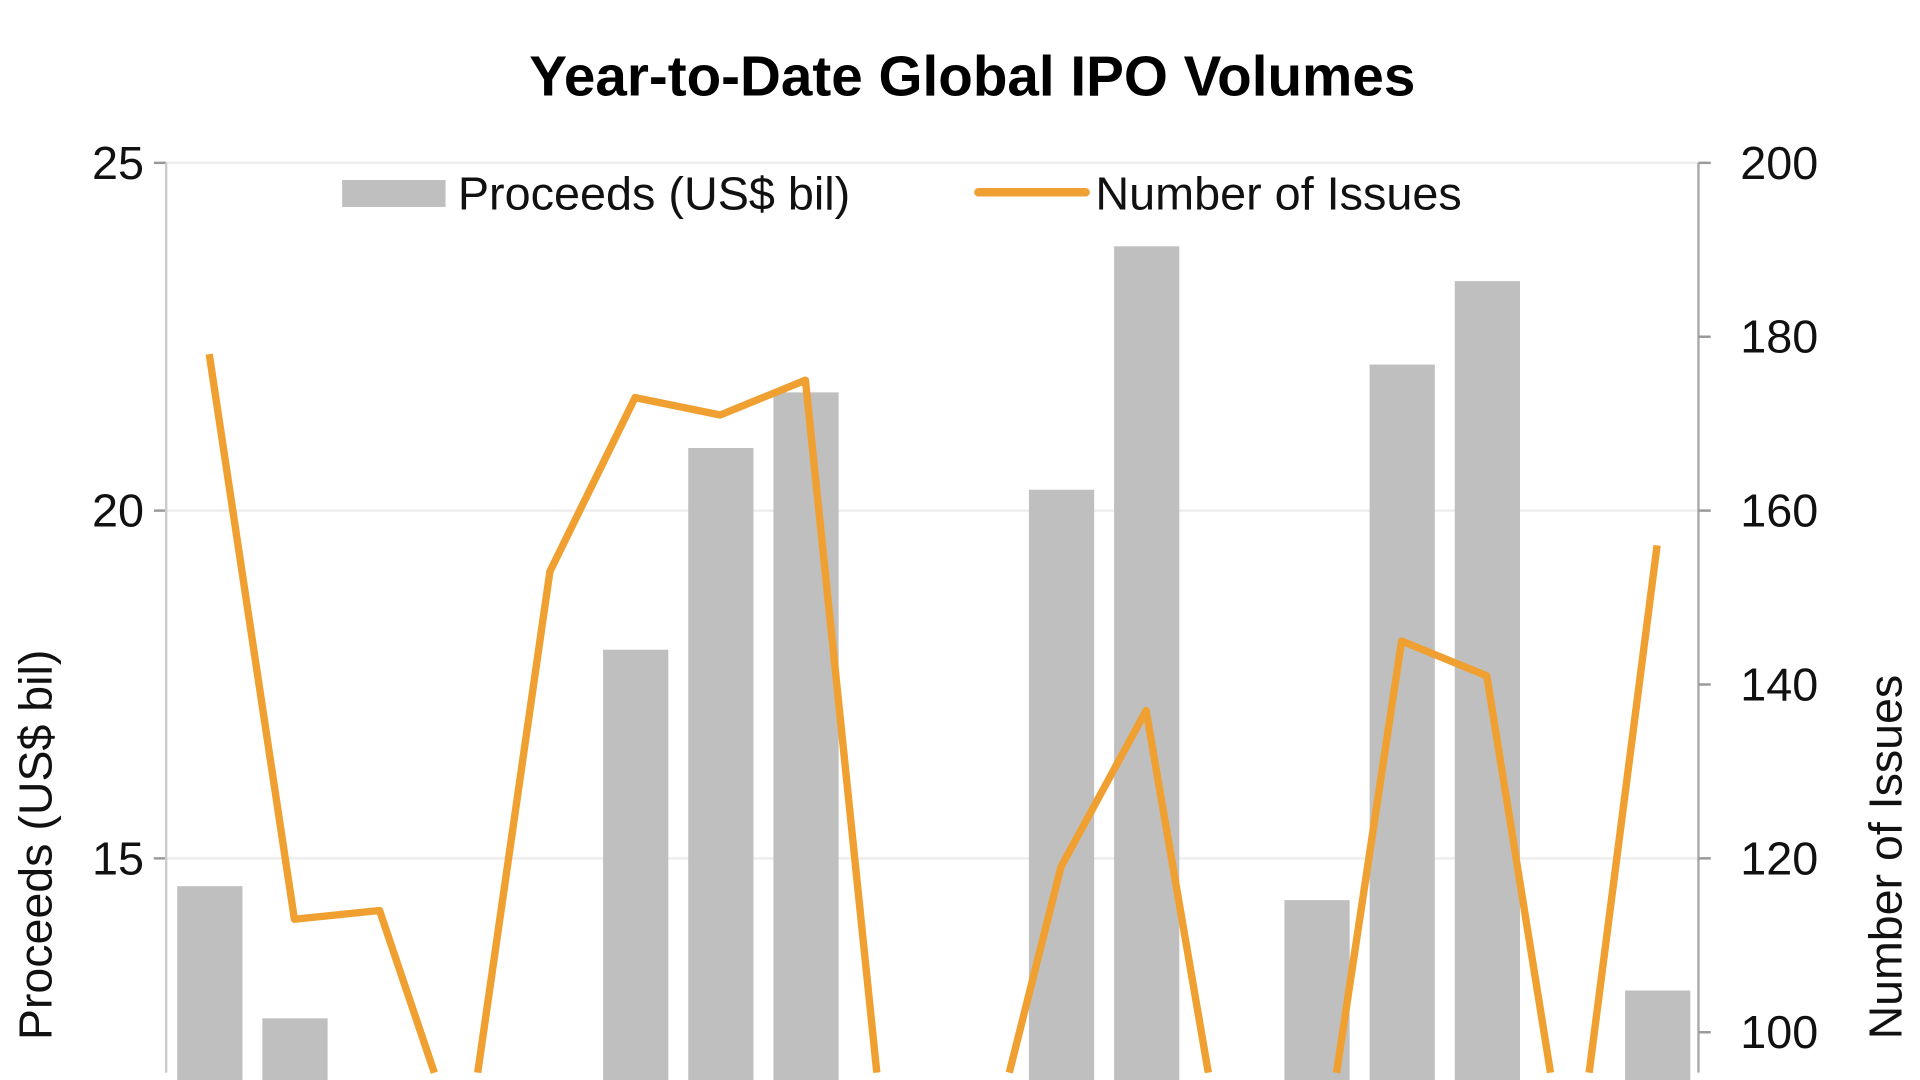  Describe the element at coordinates (1779, 858) in the screenshot. I see `y2-tick-label: 120` at that location.